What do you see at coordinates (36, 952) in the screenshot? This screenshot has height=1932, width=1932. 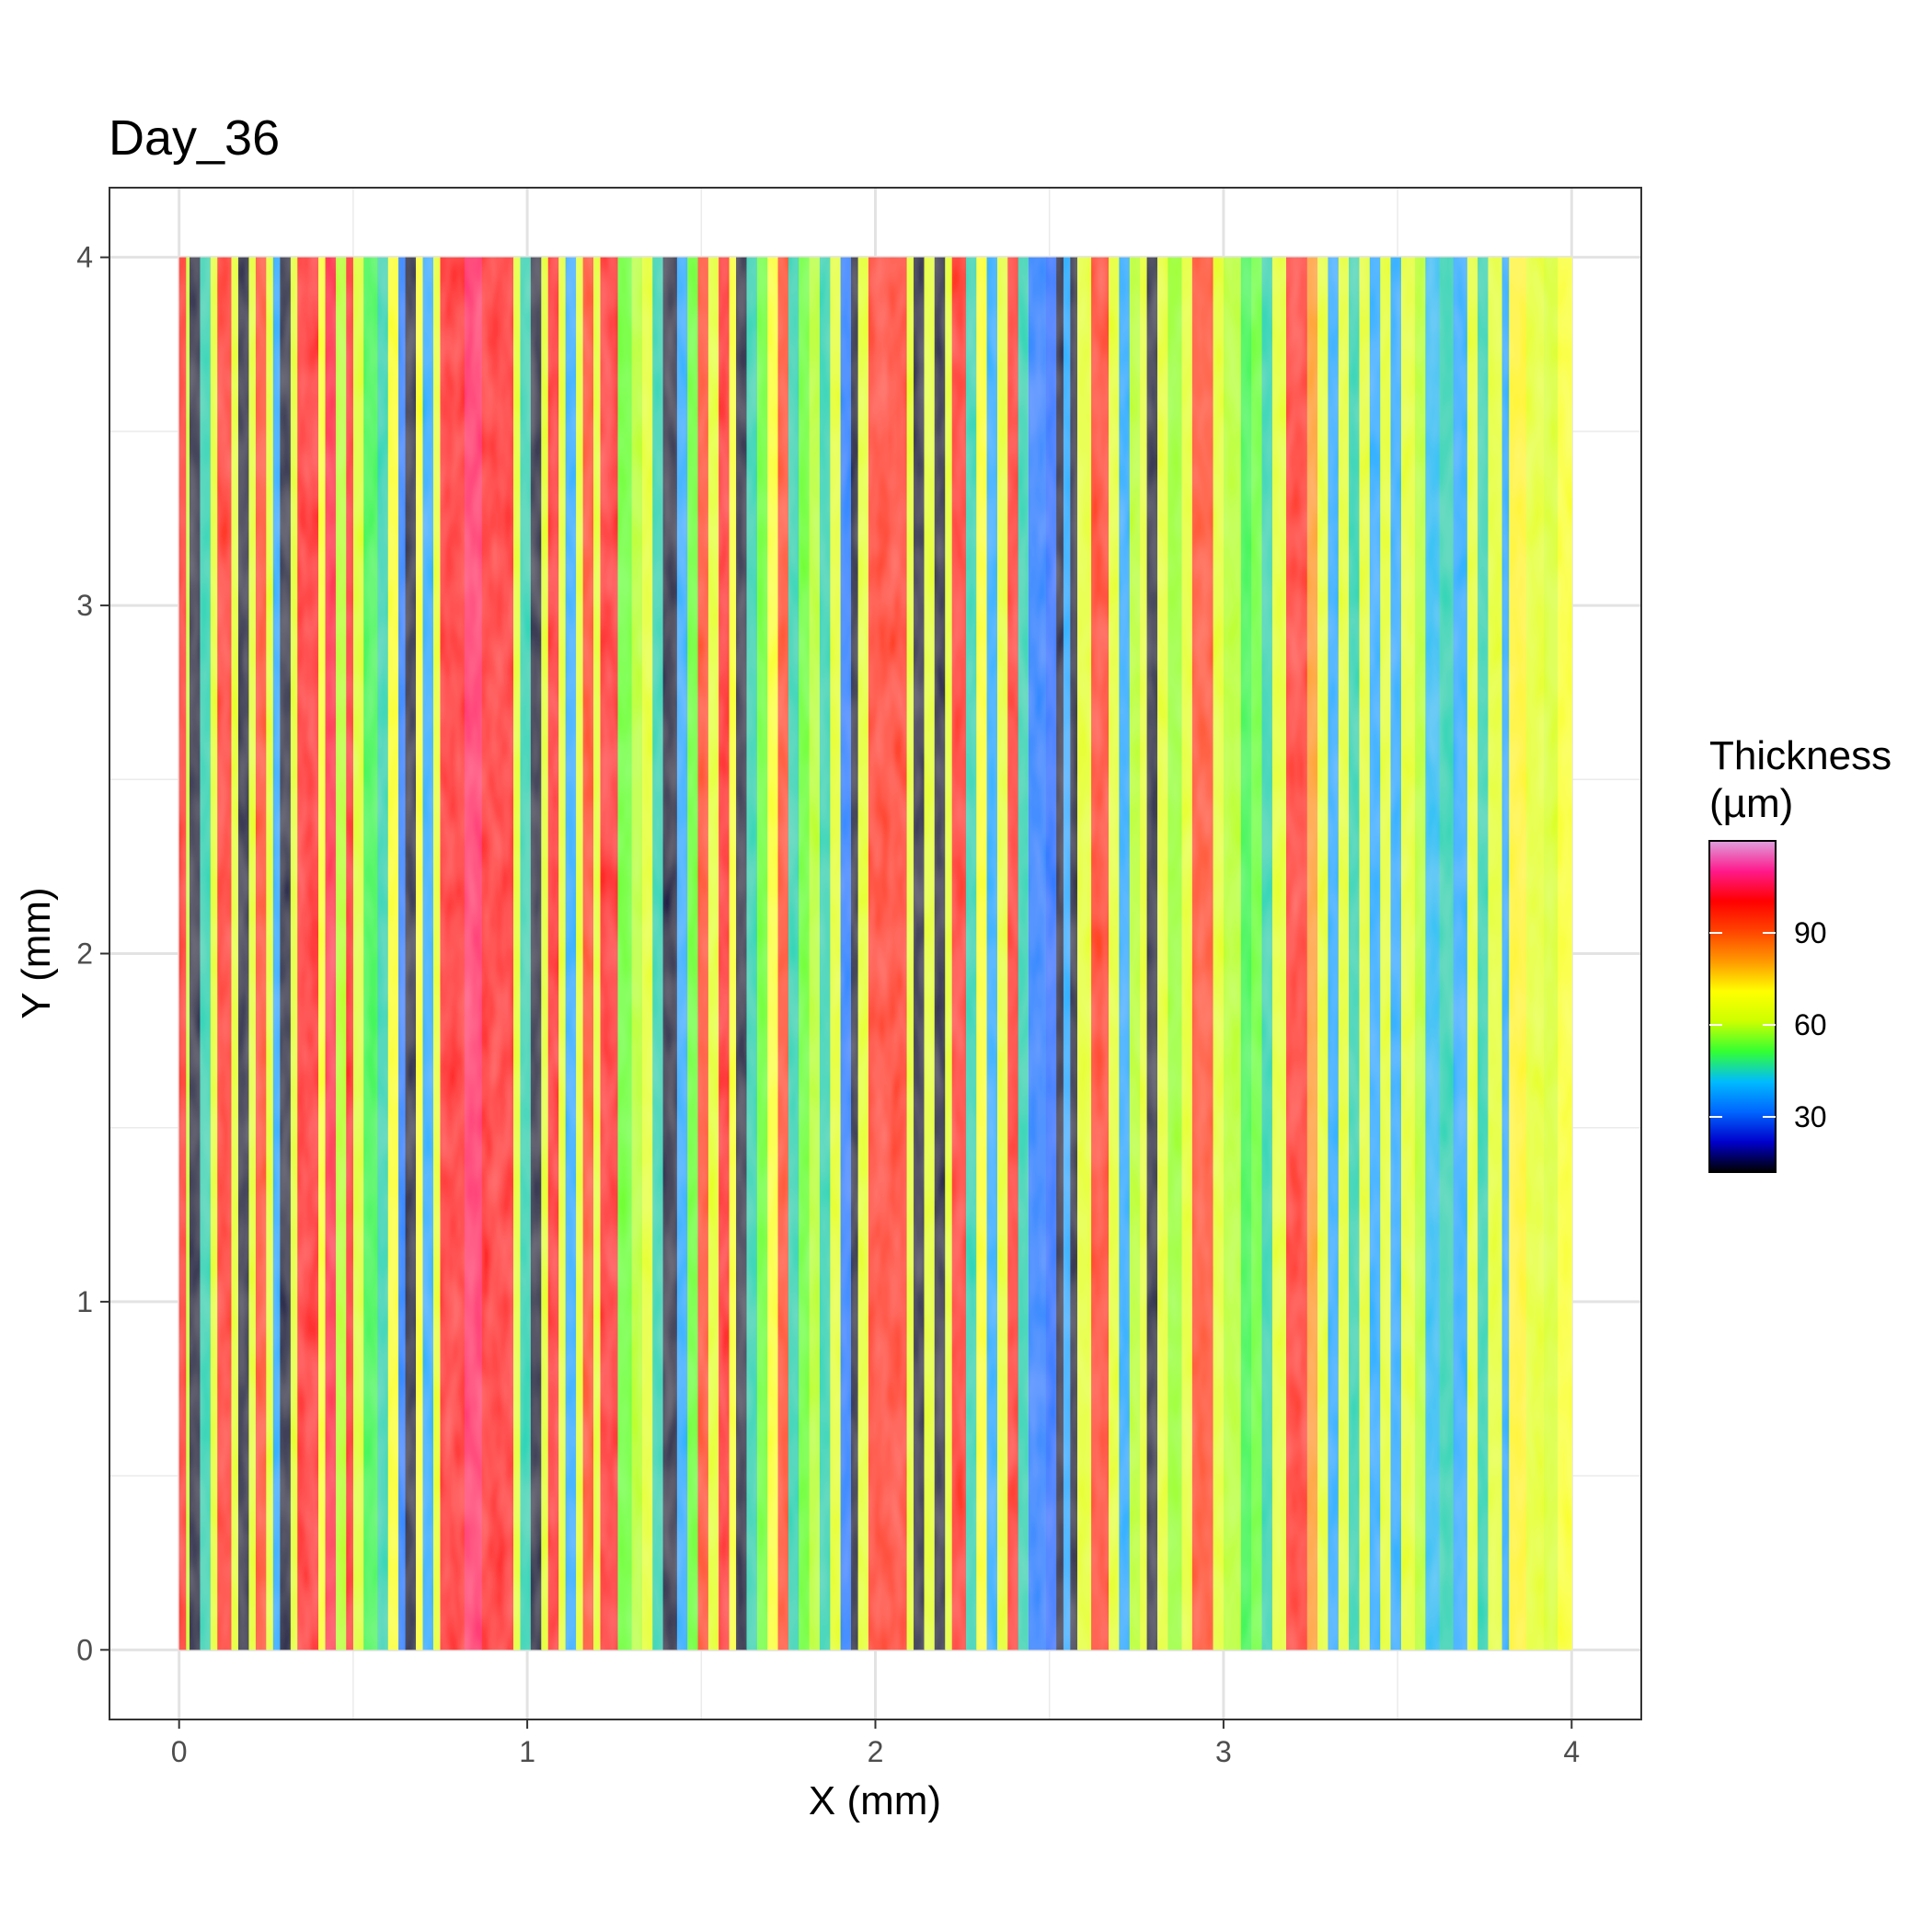 I see `y-axis-title: Y (mm)` at bounding box center [36, 952].